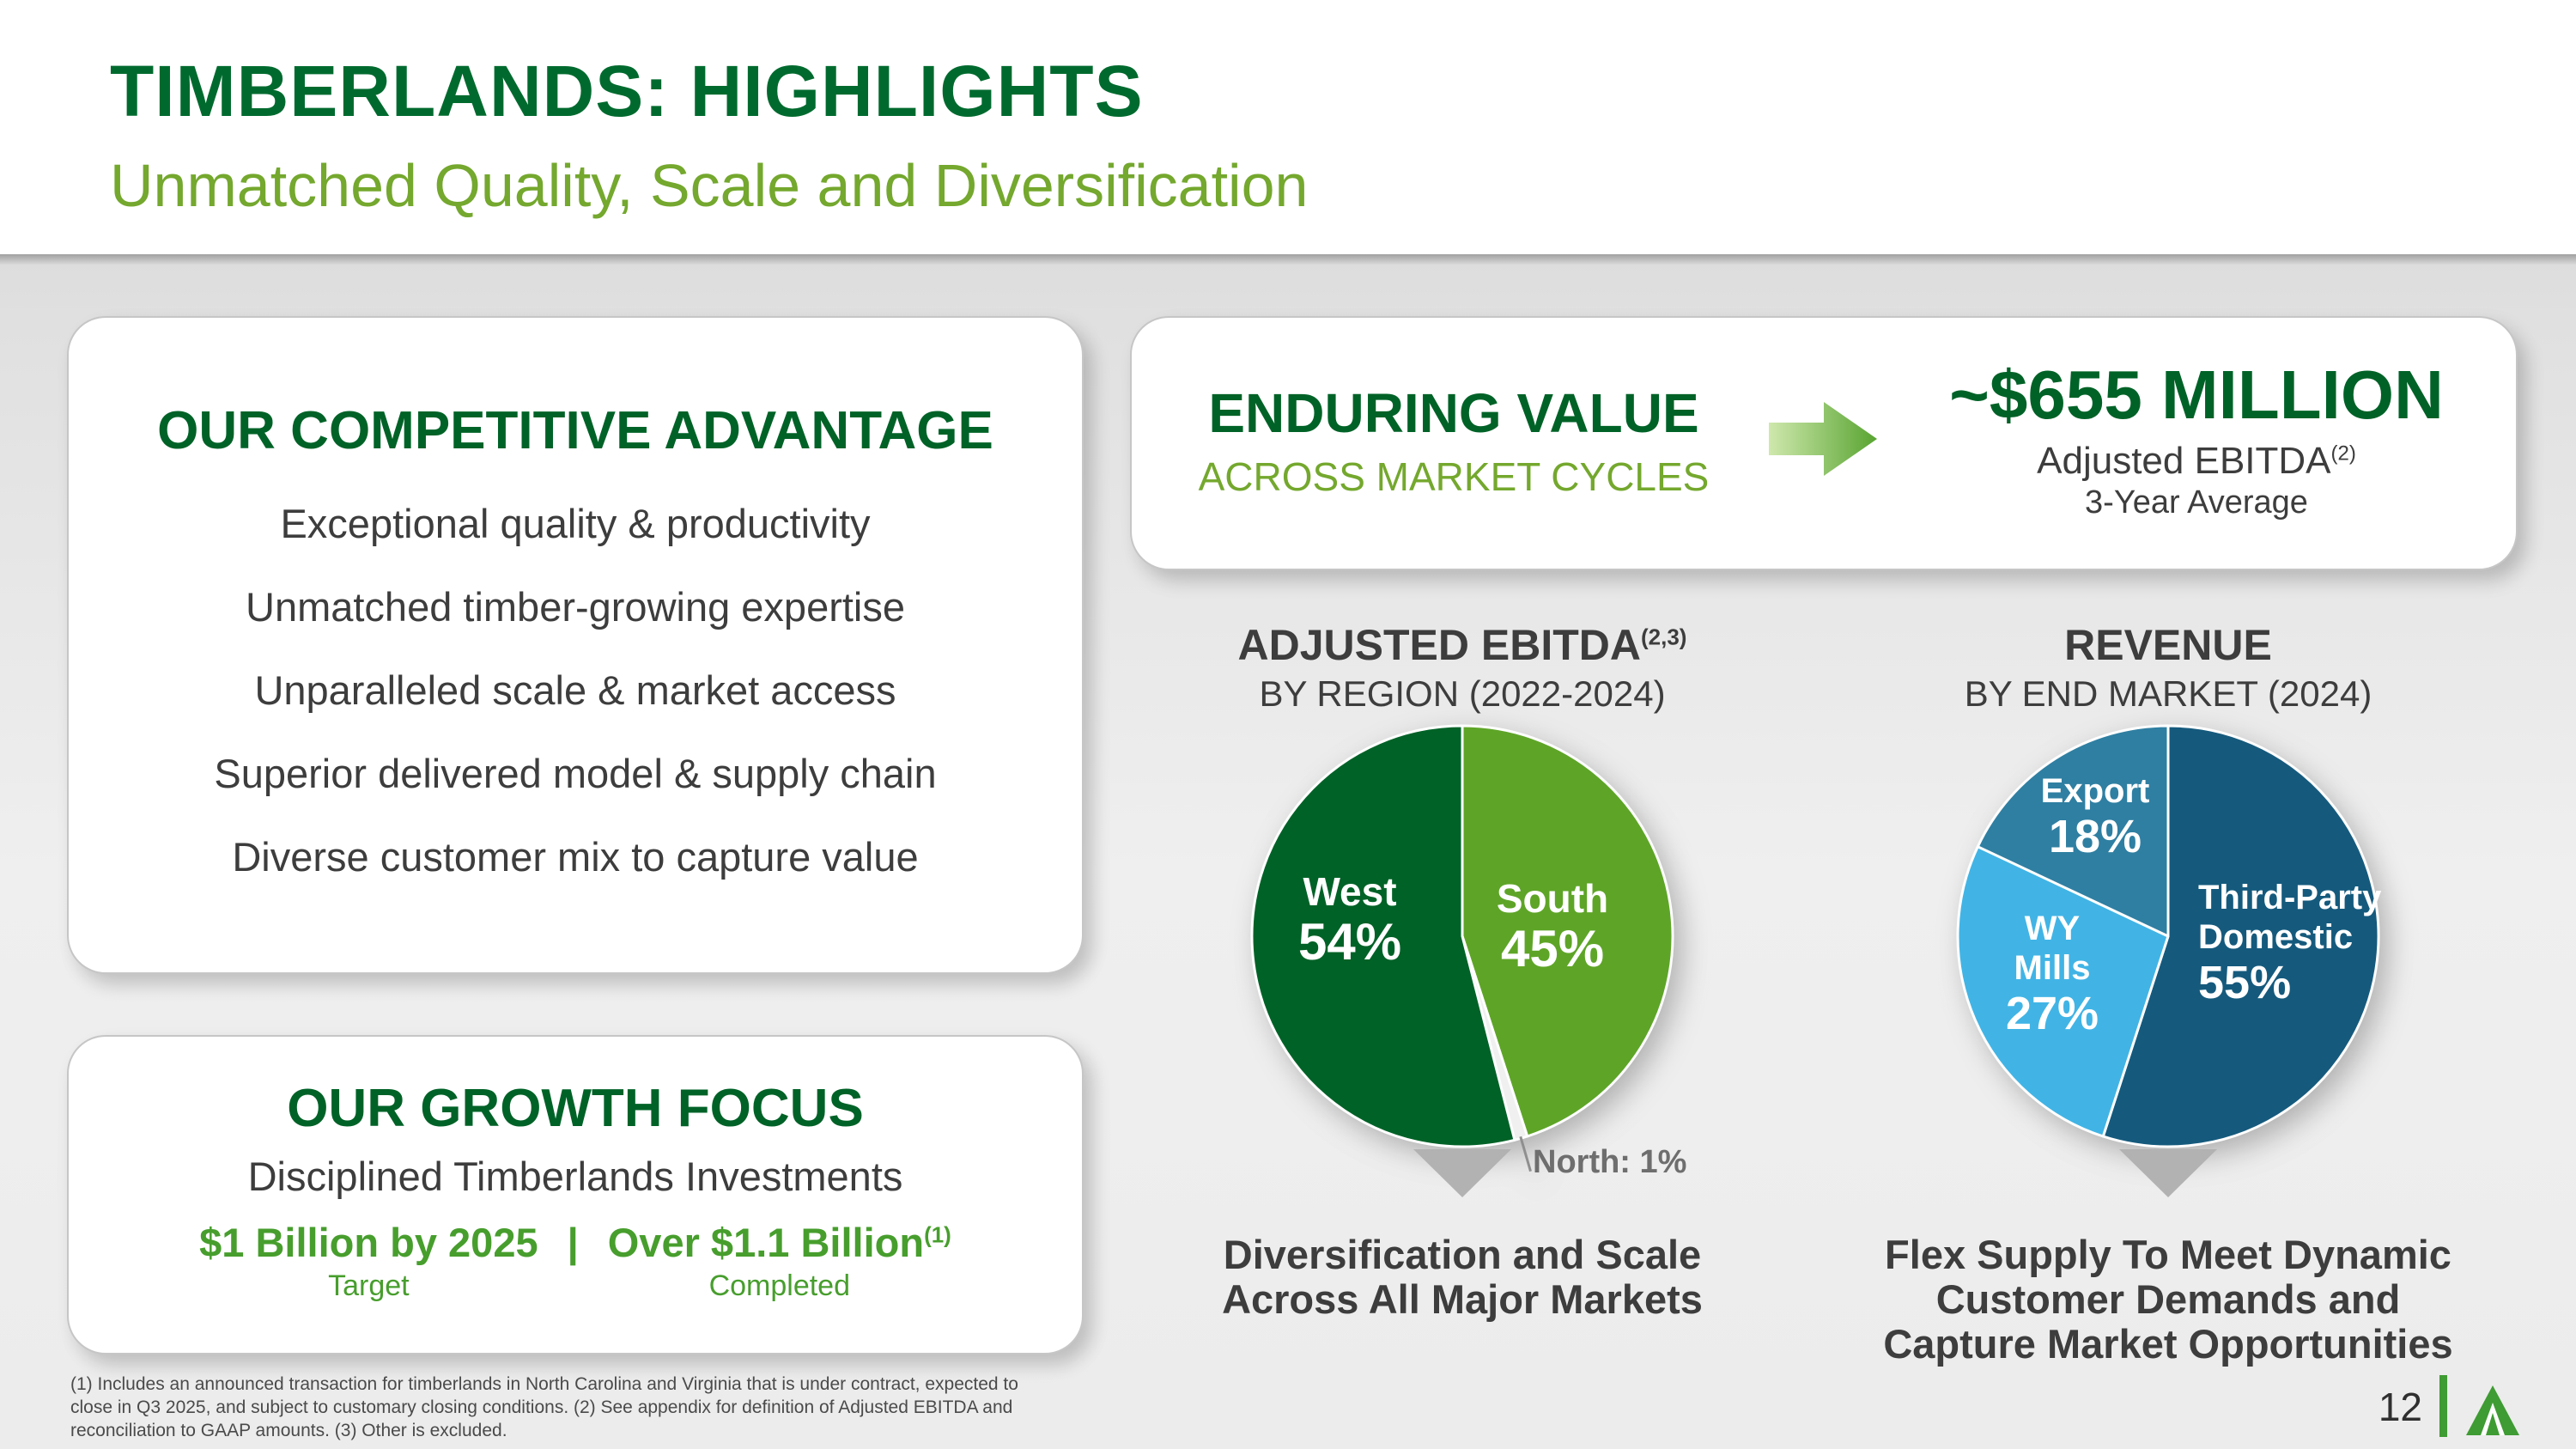 The image size is (2576, 1449). I want to click on wy-mills-slice-label: WY Mills 27%, so click(2053, 974).